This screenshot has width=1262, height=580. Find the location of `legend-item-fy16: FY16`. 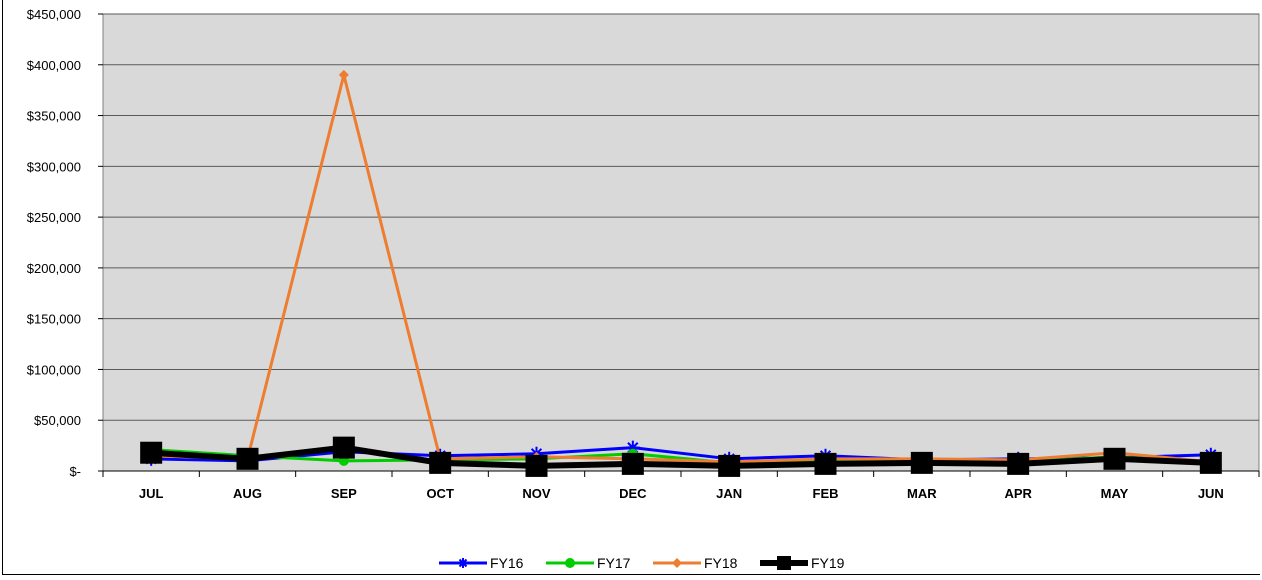

legend-item-fy16: FY16 is located at coordinates (481, 563).